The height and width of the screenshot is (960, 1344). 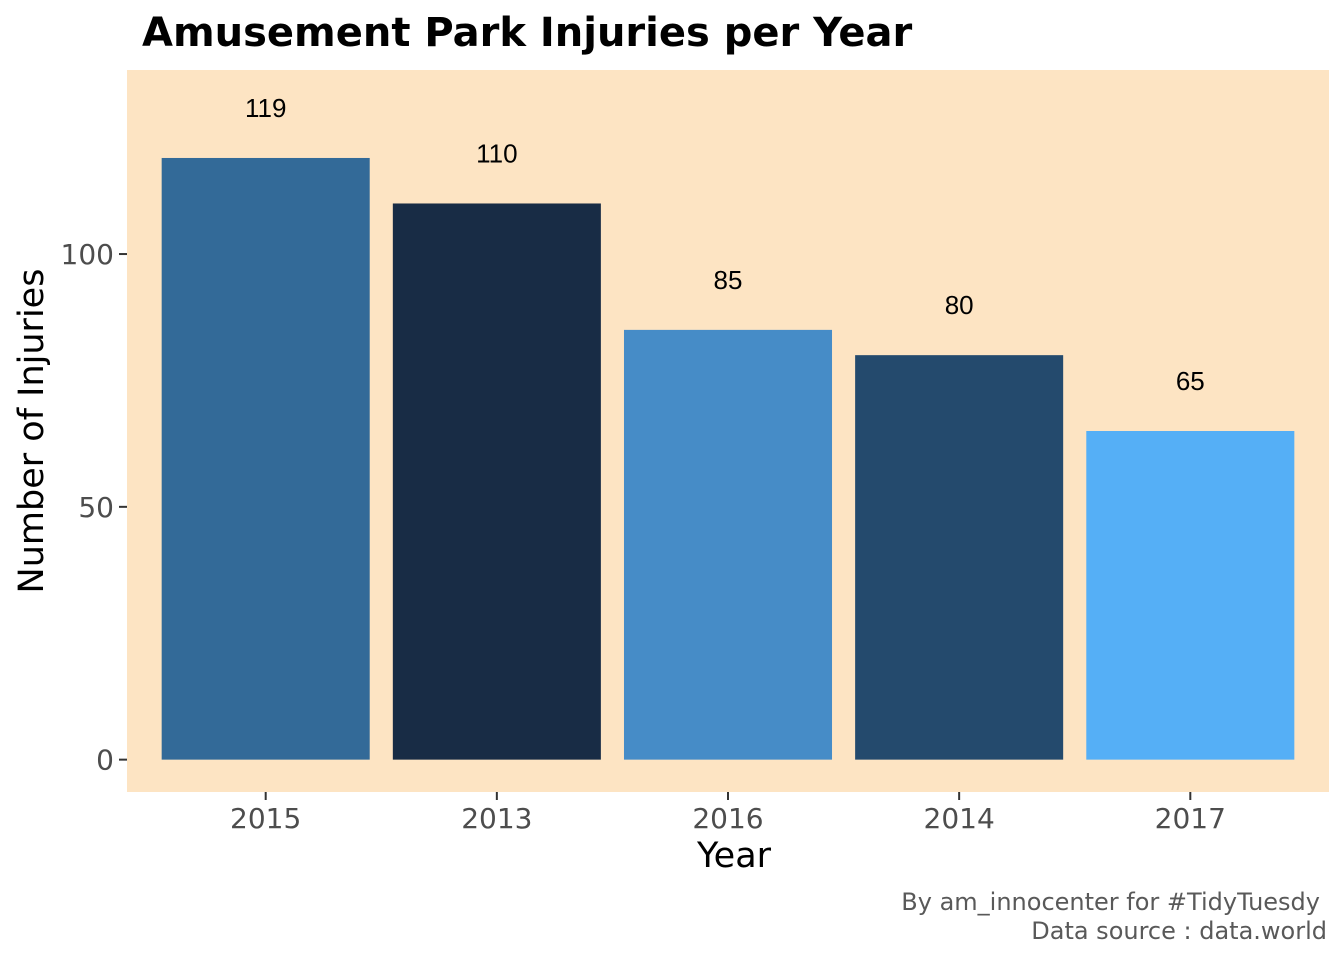 I want to click on y-tick-label-50: 50, so click(x=96, y=507).